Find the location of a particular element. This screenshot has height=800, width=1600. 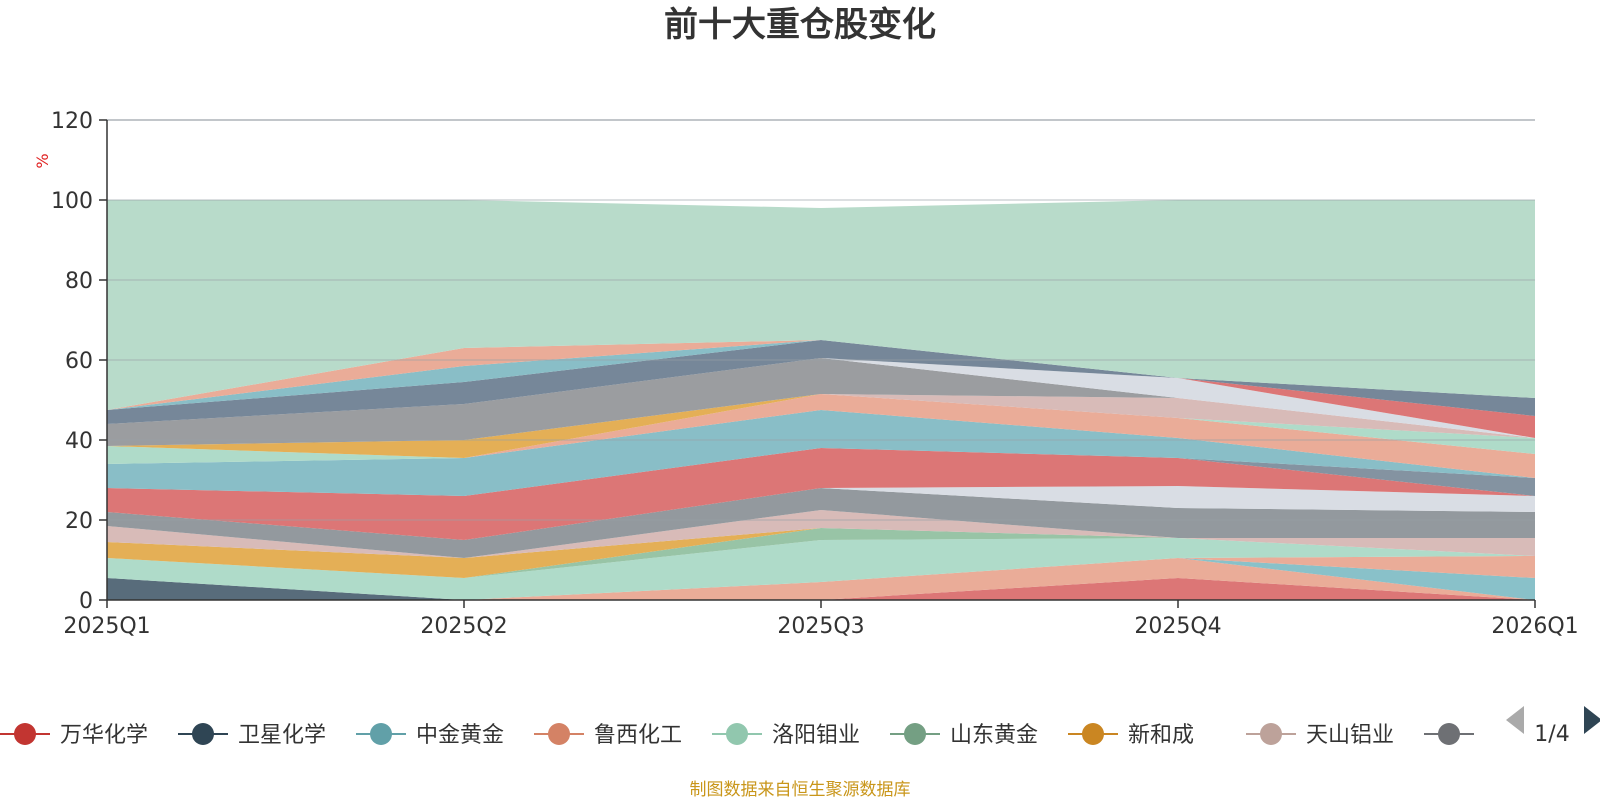

legend-label: 万华化学 is located at coordinates (104, 735).